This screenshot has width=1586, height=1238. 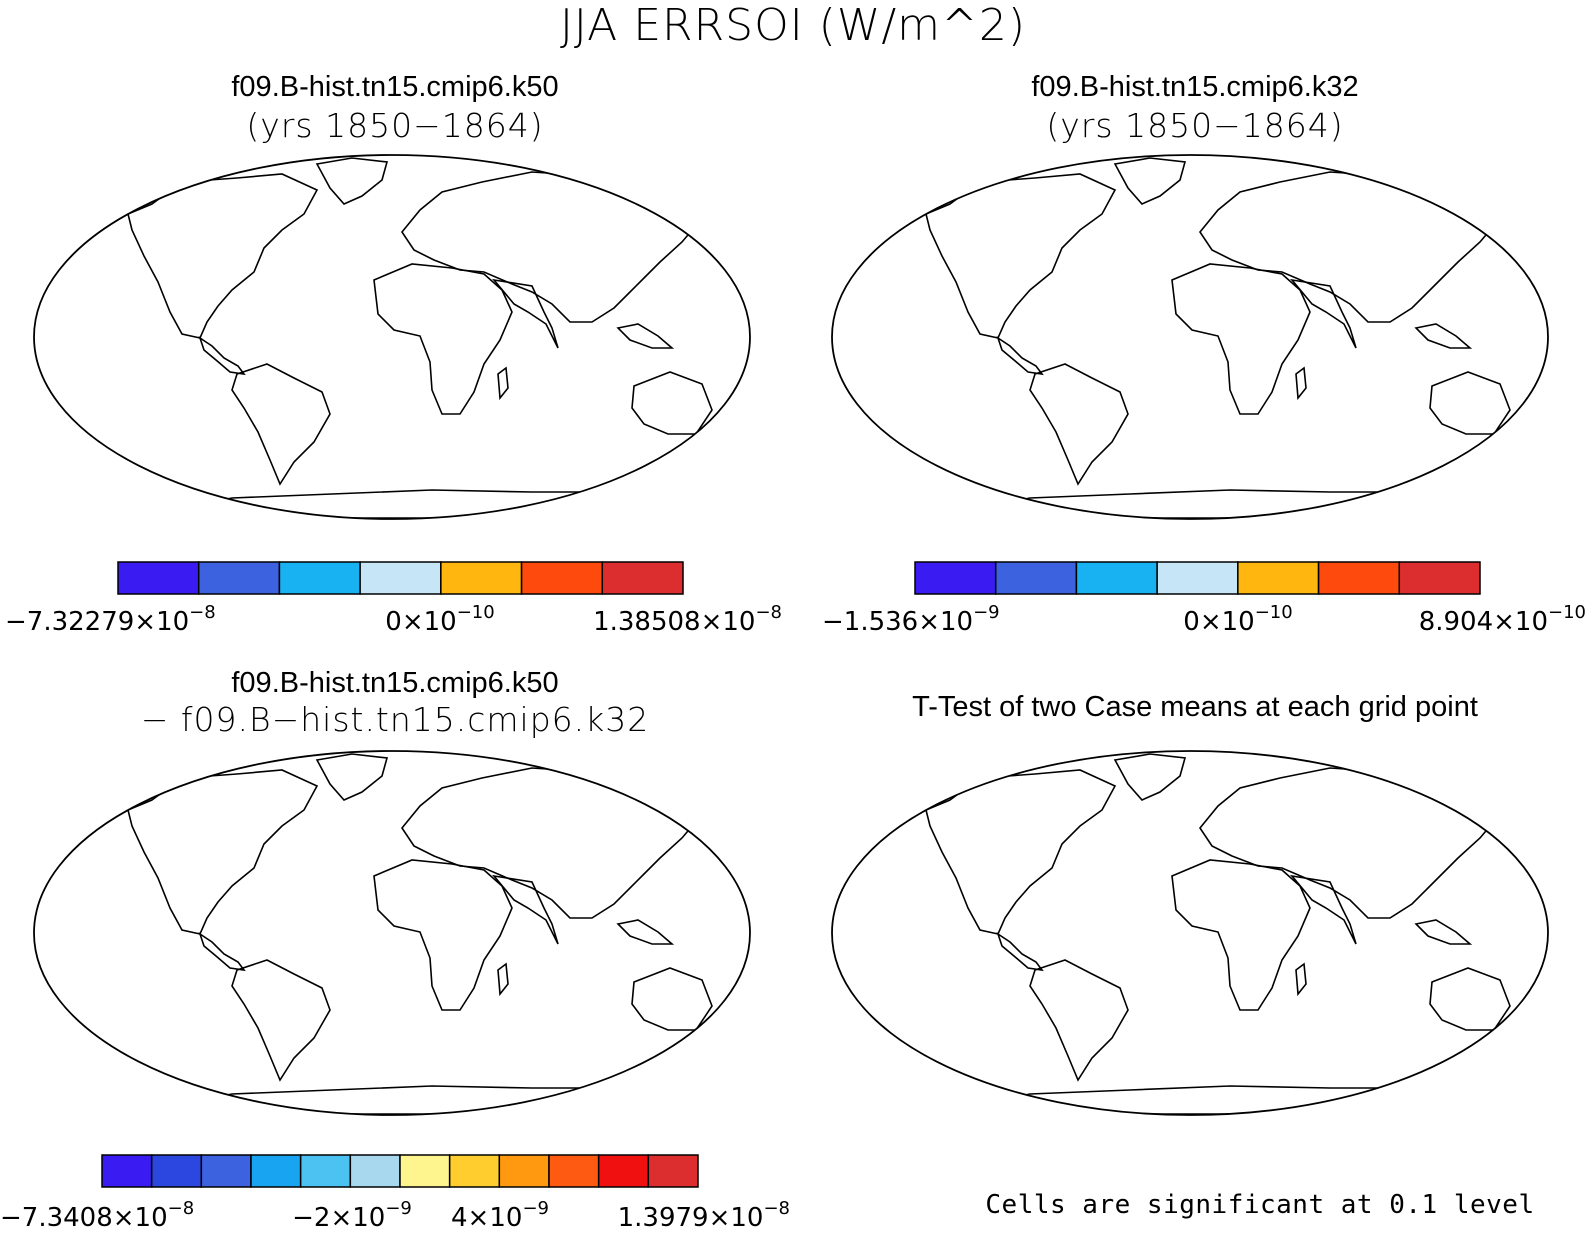 What do you see at coordinates (393, 599) in the screenshot?
I see `colorbar-case1: −7.32279×10⁻⁸ 0×10⁻¹⁰ 1.38508×10⁻⁸` at bounding box center [393, 599].